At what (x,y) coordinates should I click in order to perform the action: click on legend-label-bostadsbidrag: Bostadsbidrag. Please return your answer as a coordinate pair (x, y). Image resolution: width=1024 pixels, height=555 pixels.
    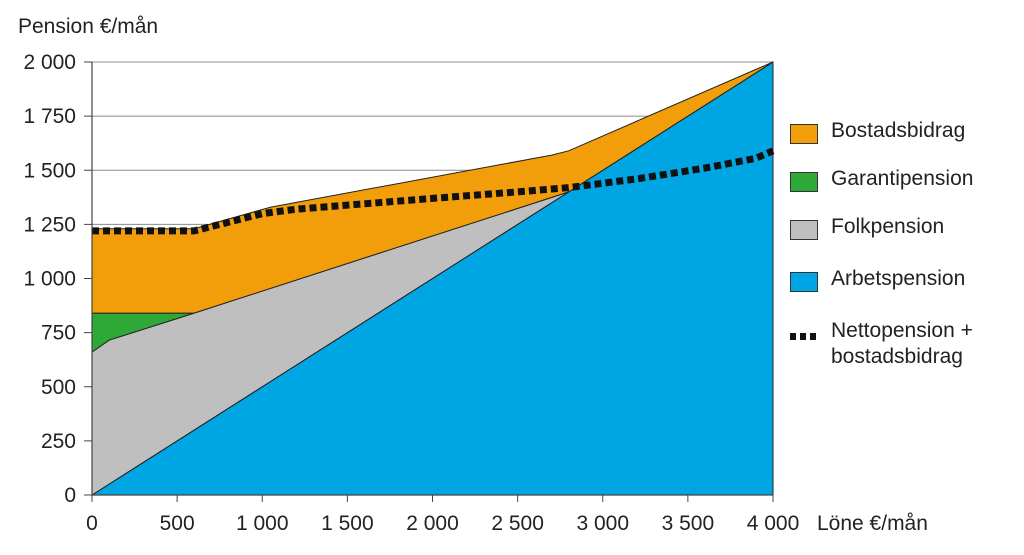
    Looking at the image, I should click on (898, 130).